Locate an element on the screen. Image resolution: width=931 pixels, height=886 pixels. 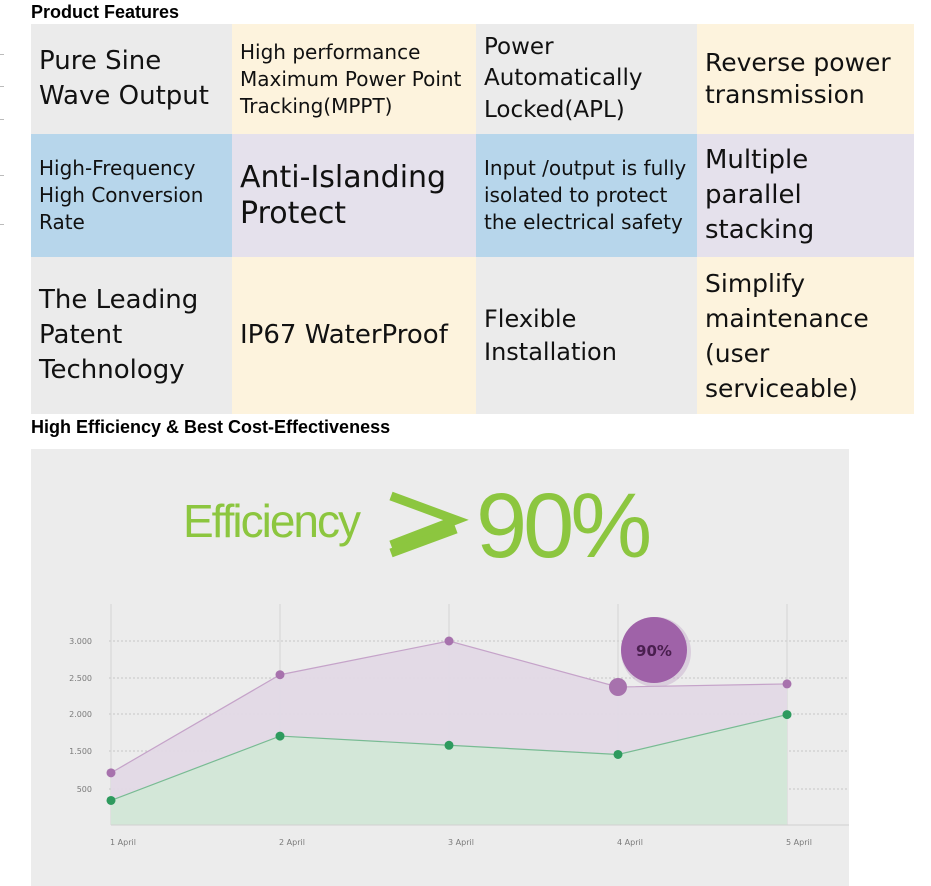
feature-cell: Pure Sine Wave Output is located at coordinates (131, 79).